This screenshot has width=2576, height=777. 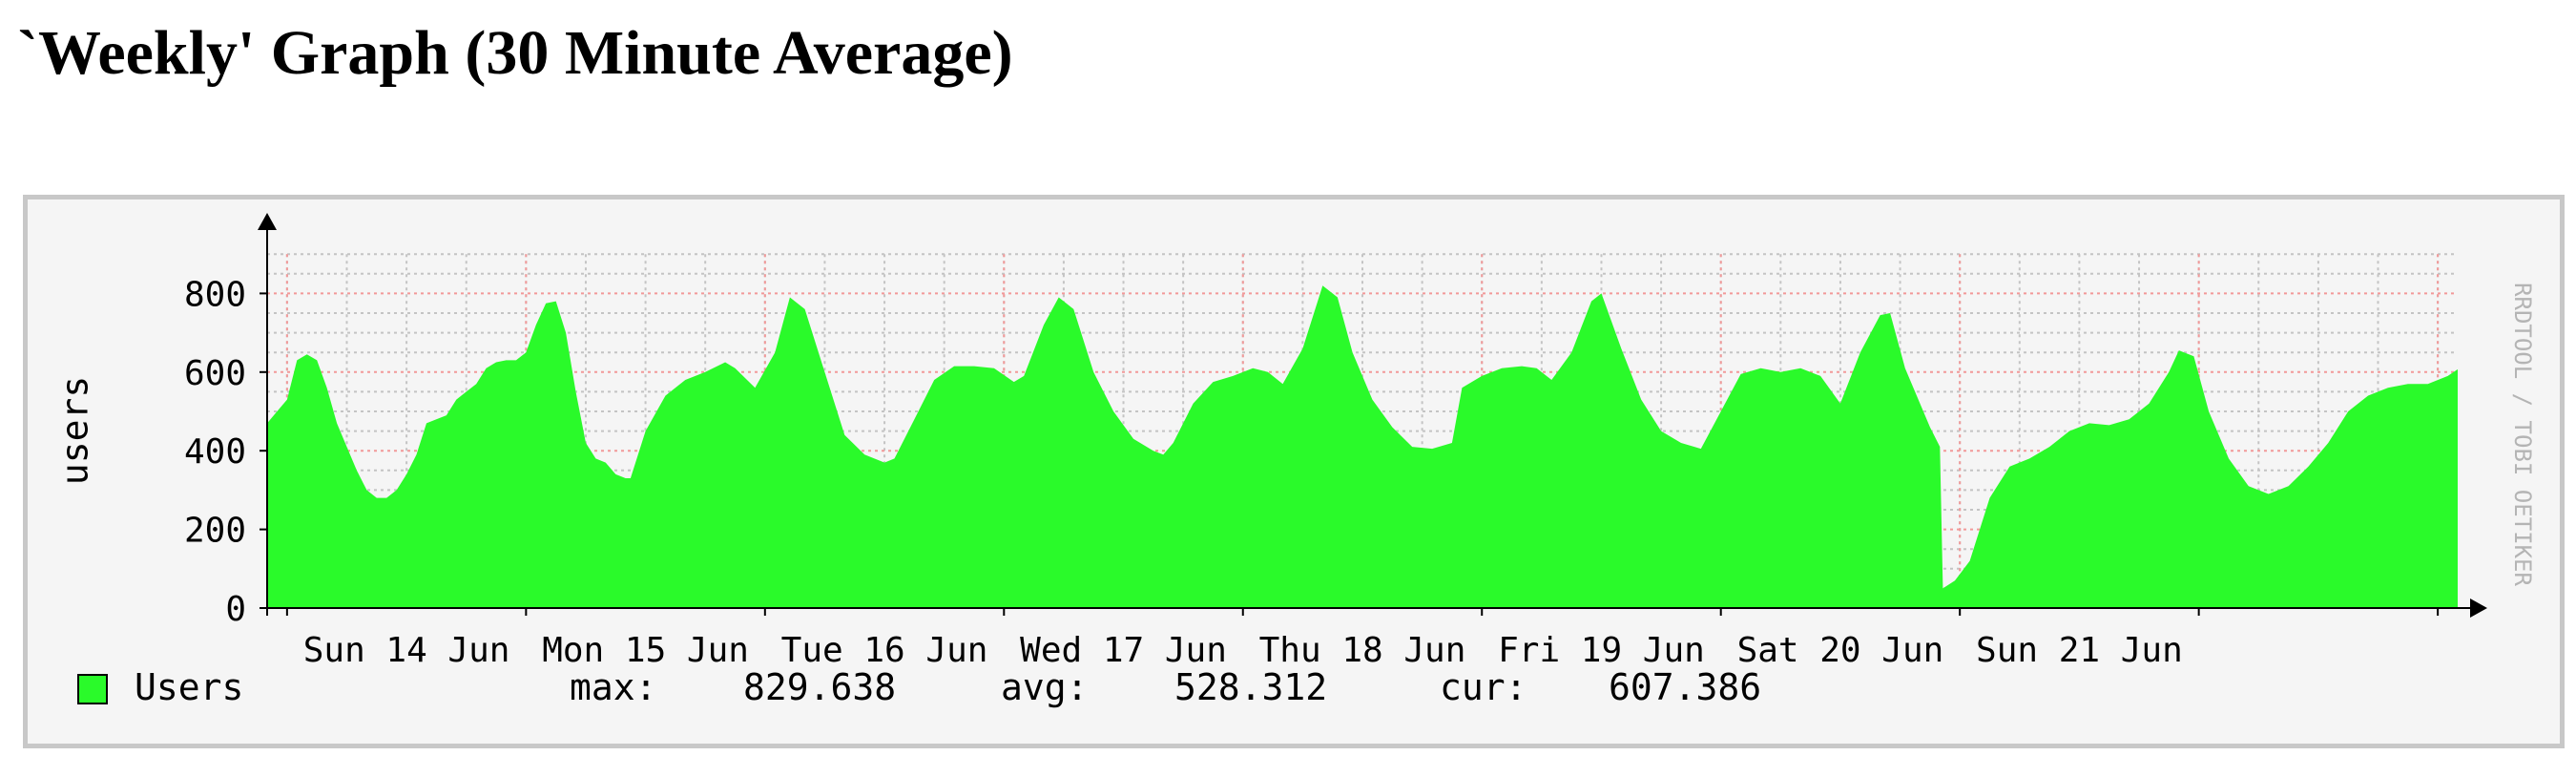 I want to click on y-tick-label: 400, so click(x=215, y=452).